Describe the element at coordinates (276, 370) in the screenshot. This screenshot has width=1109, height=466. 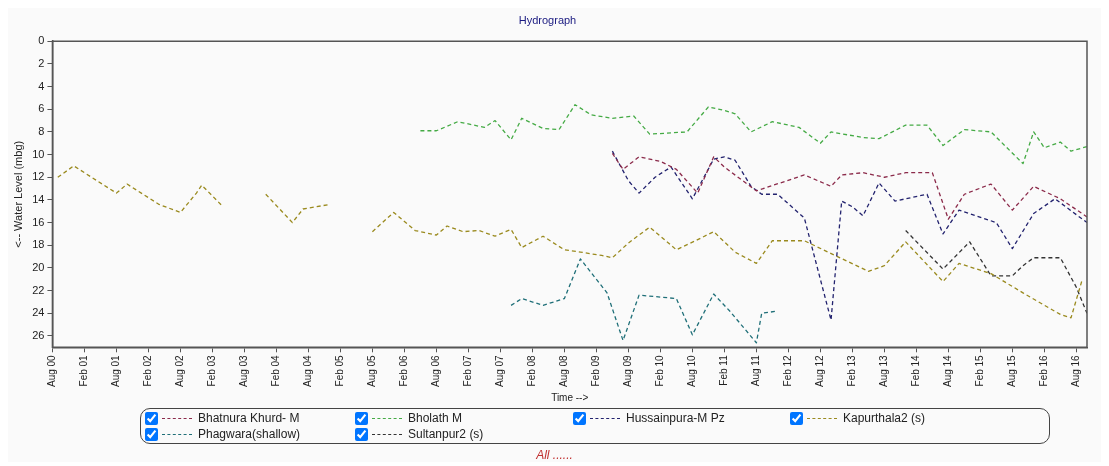
I see `x-tick-label: Feb 04` at that location.